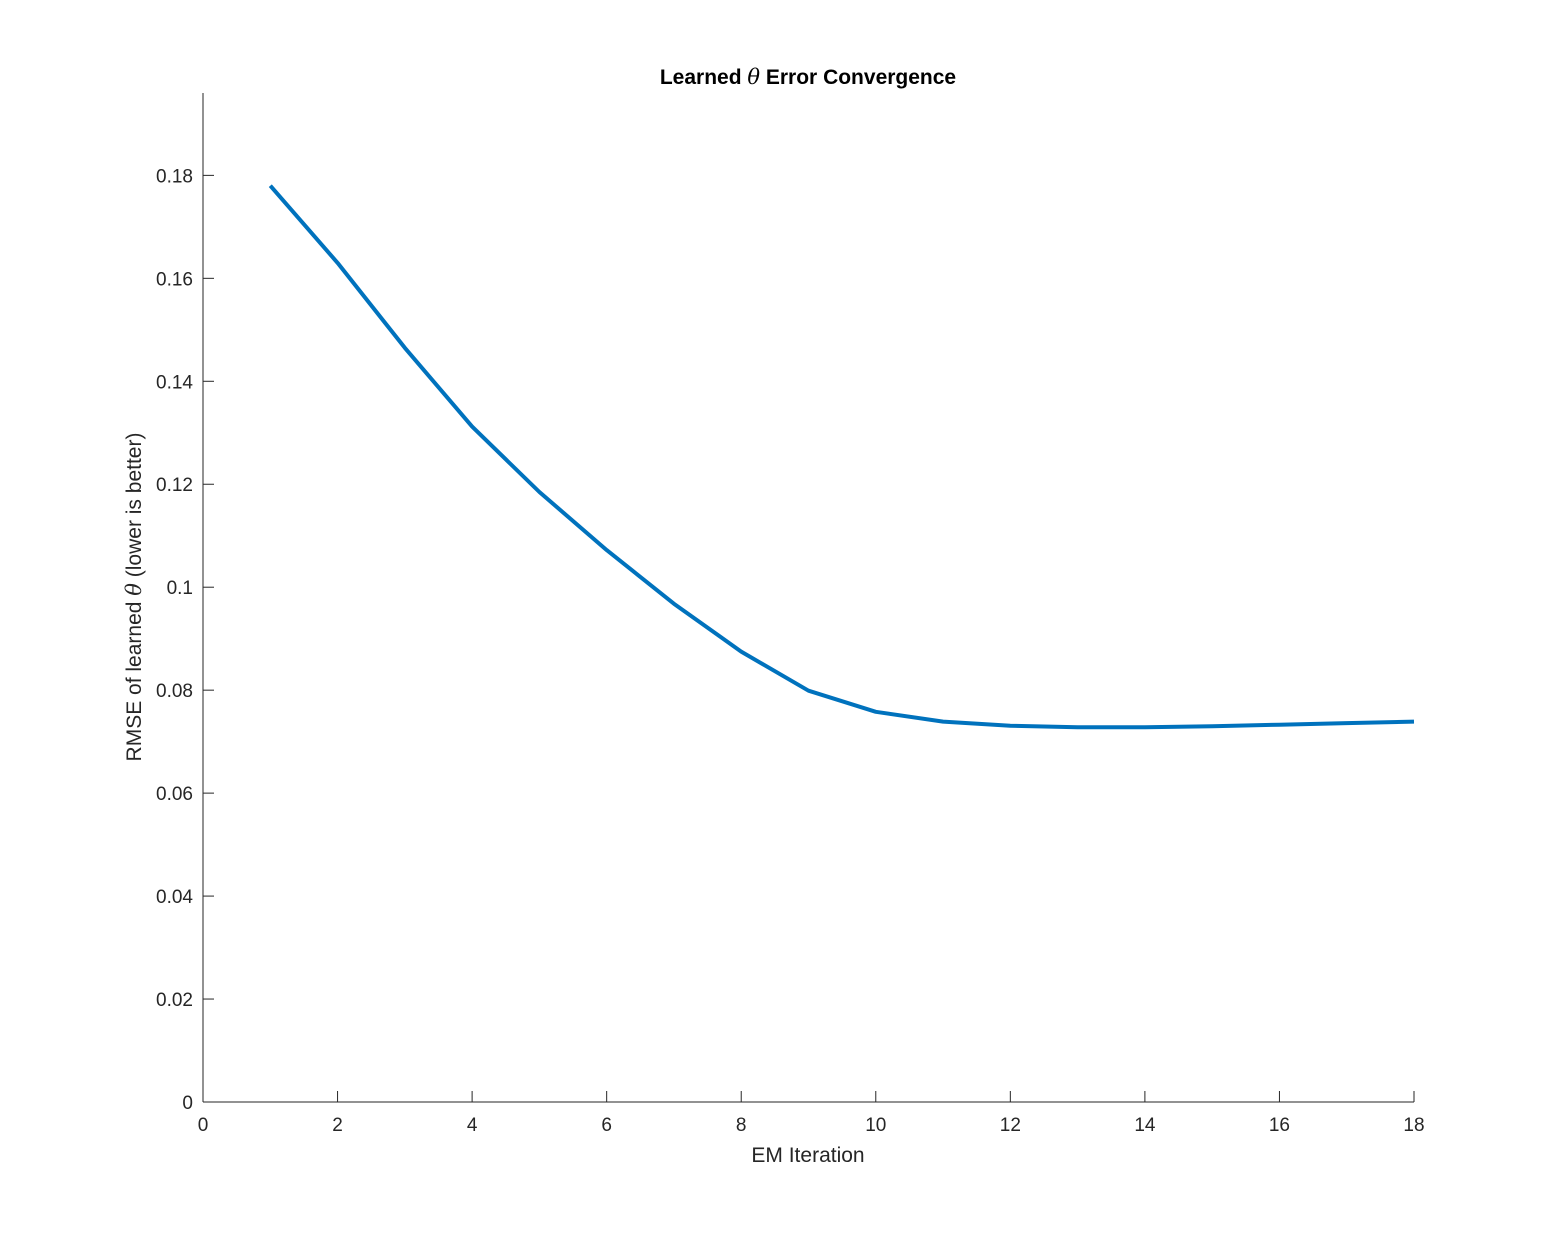 This screenshot has width=1563, height=1238. I want to click on y-axis-label: RMSE of learned θ (lower is better), so click(134, 597).